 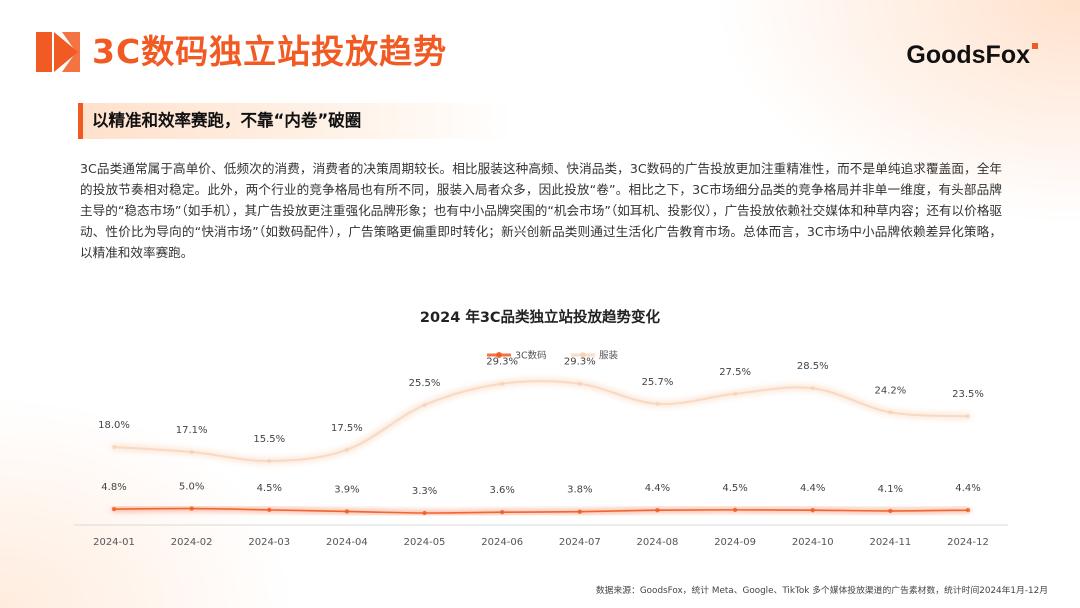 I want to click on x-tick-label: 2024-07, so click(x=580, y=542).